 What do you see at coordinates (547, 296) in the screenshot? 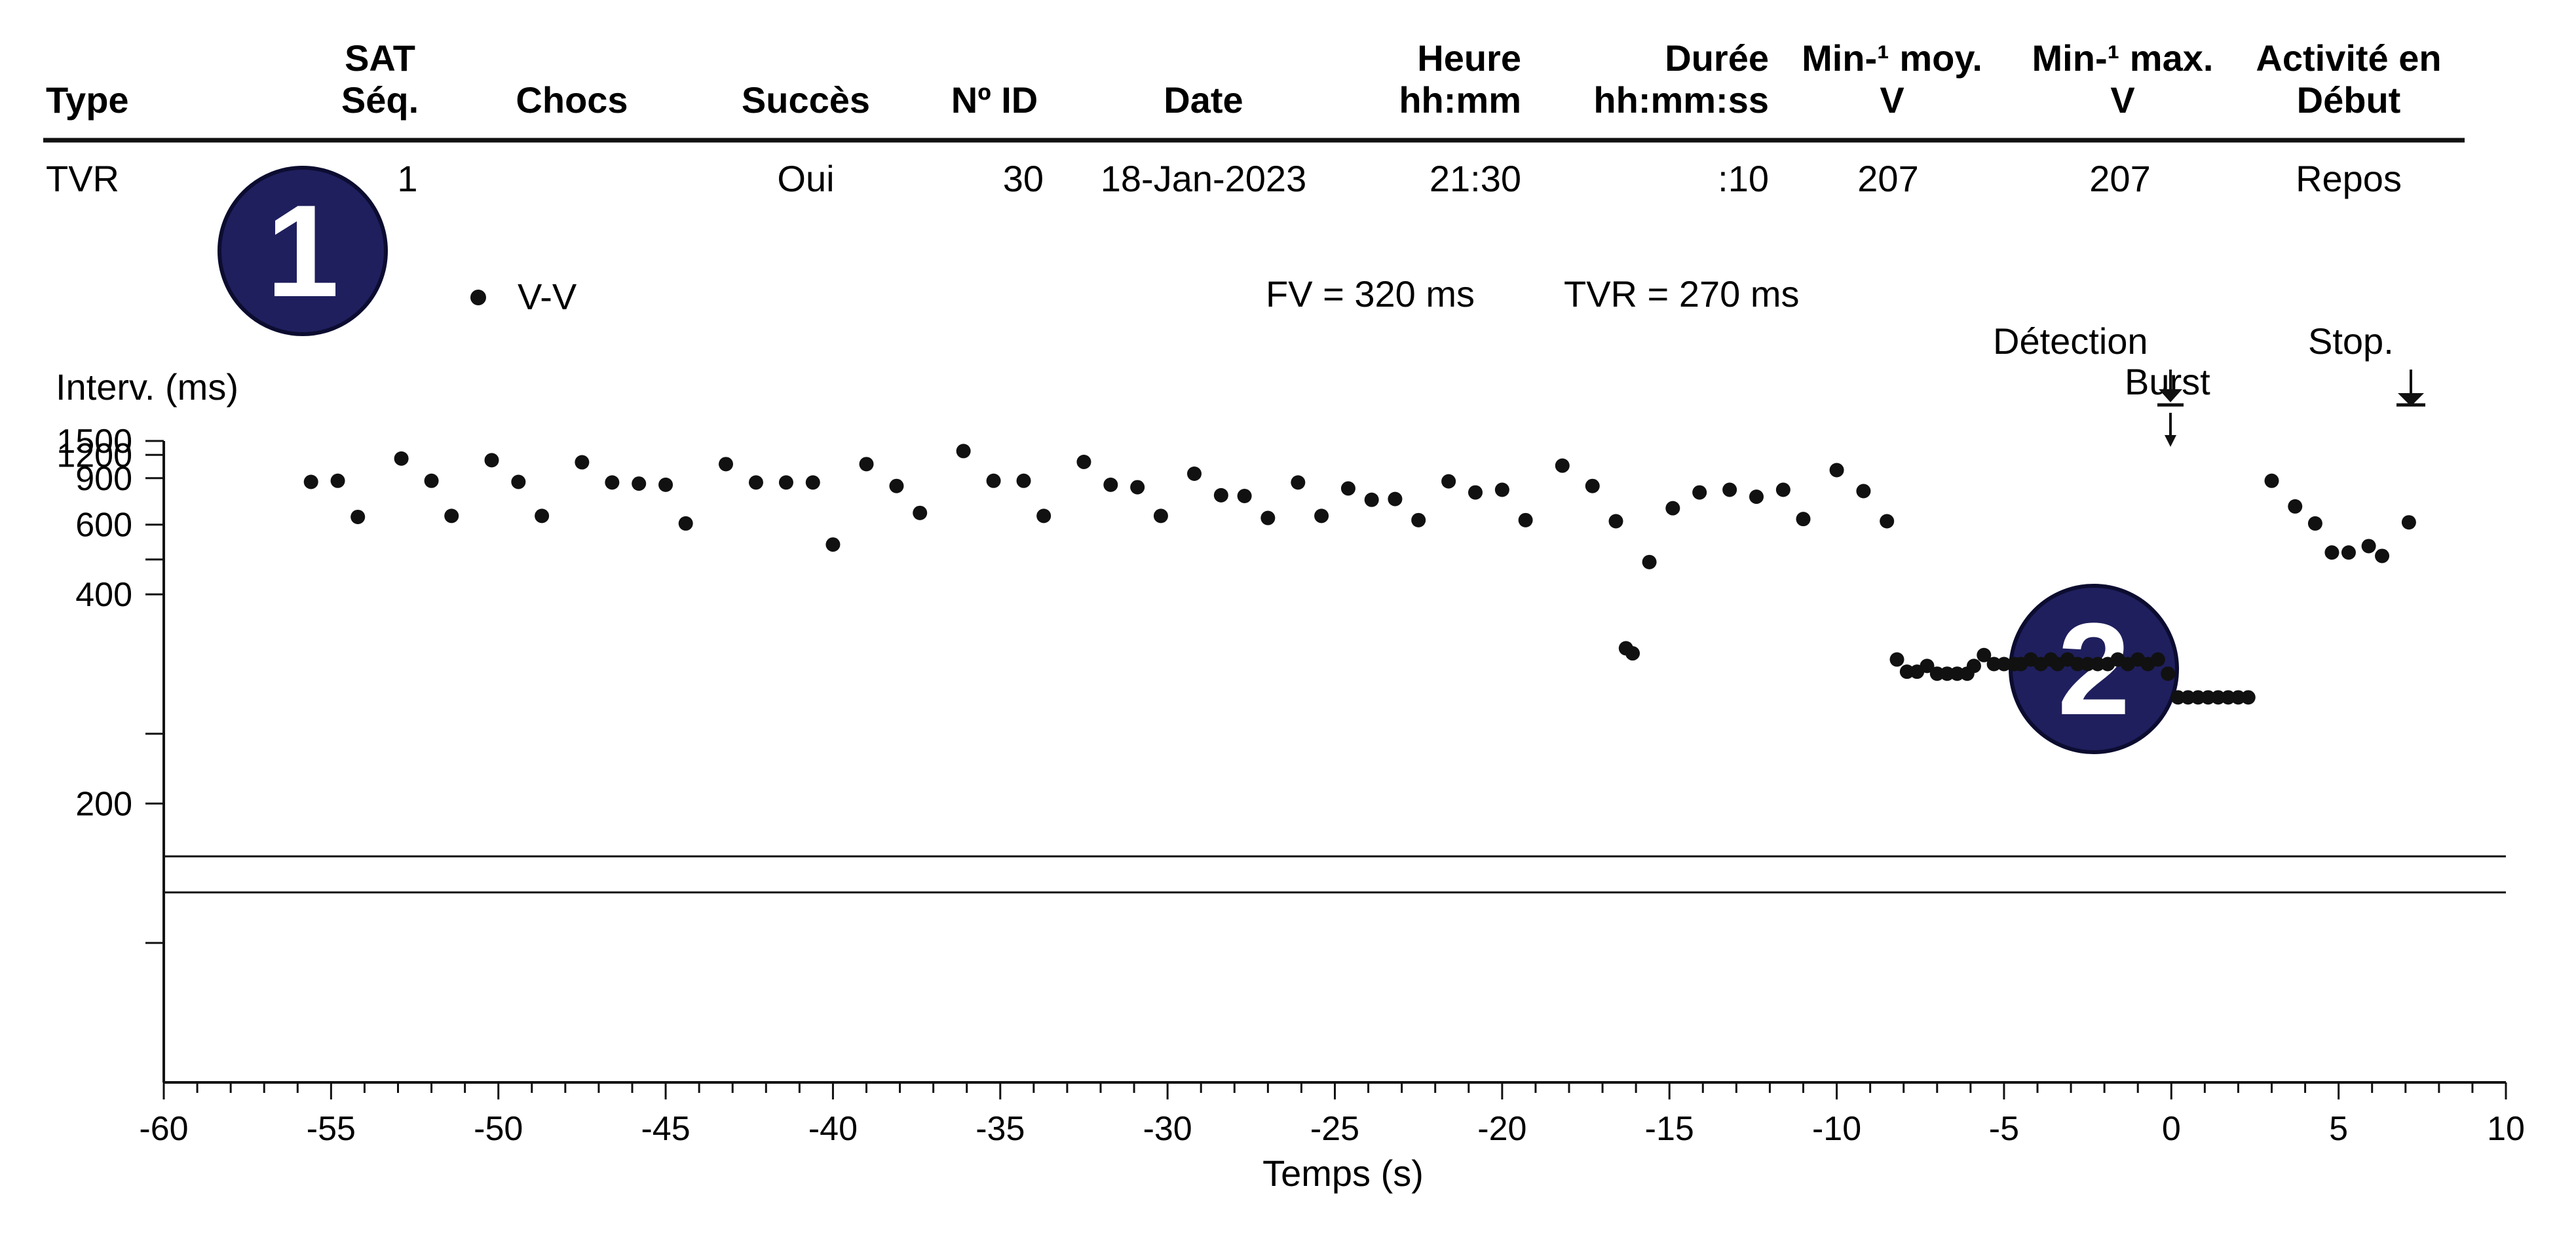
I see `legend-label: V-V` at bounding box center [547, 296].